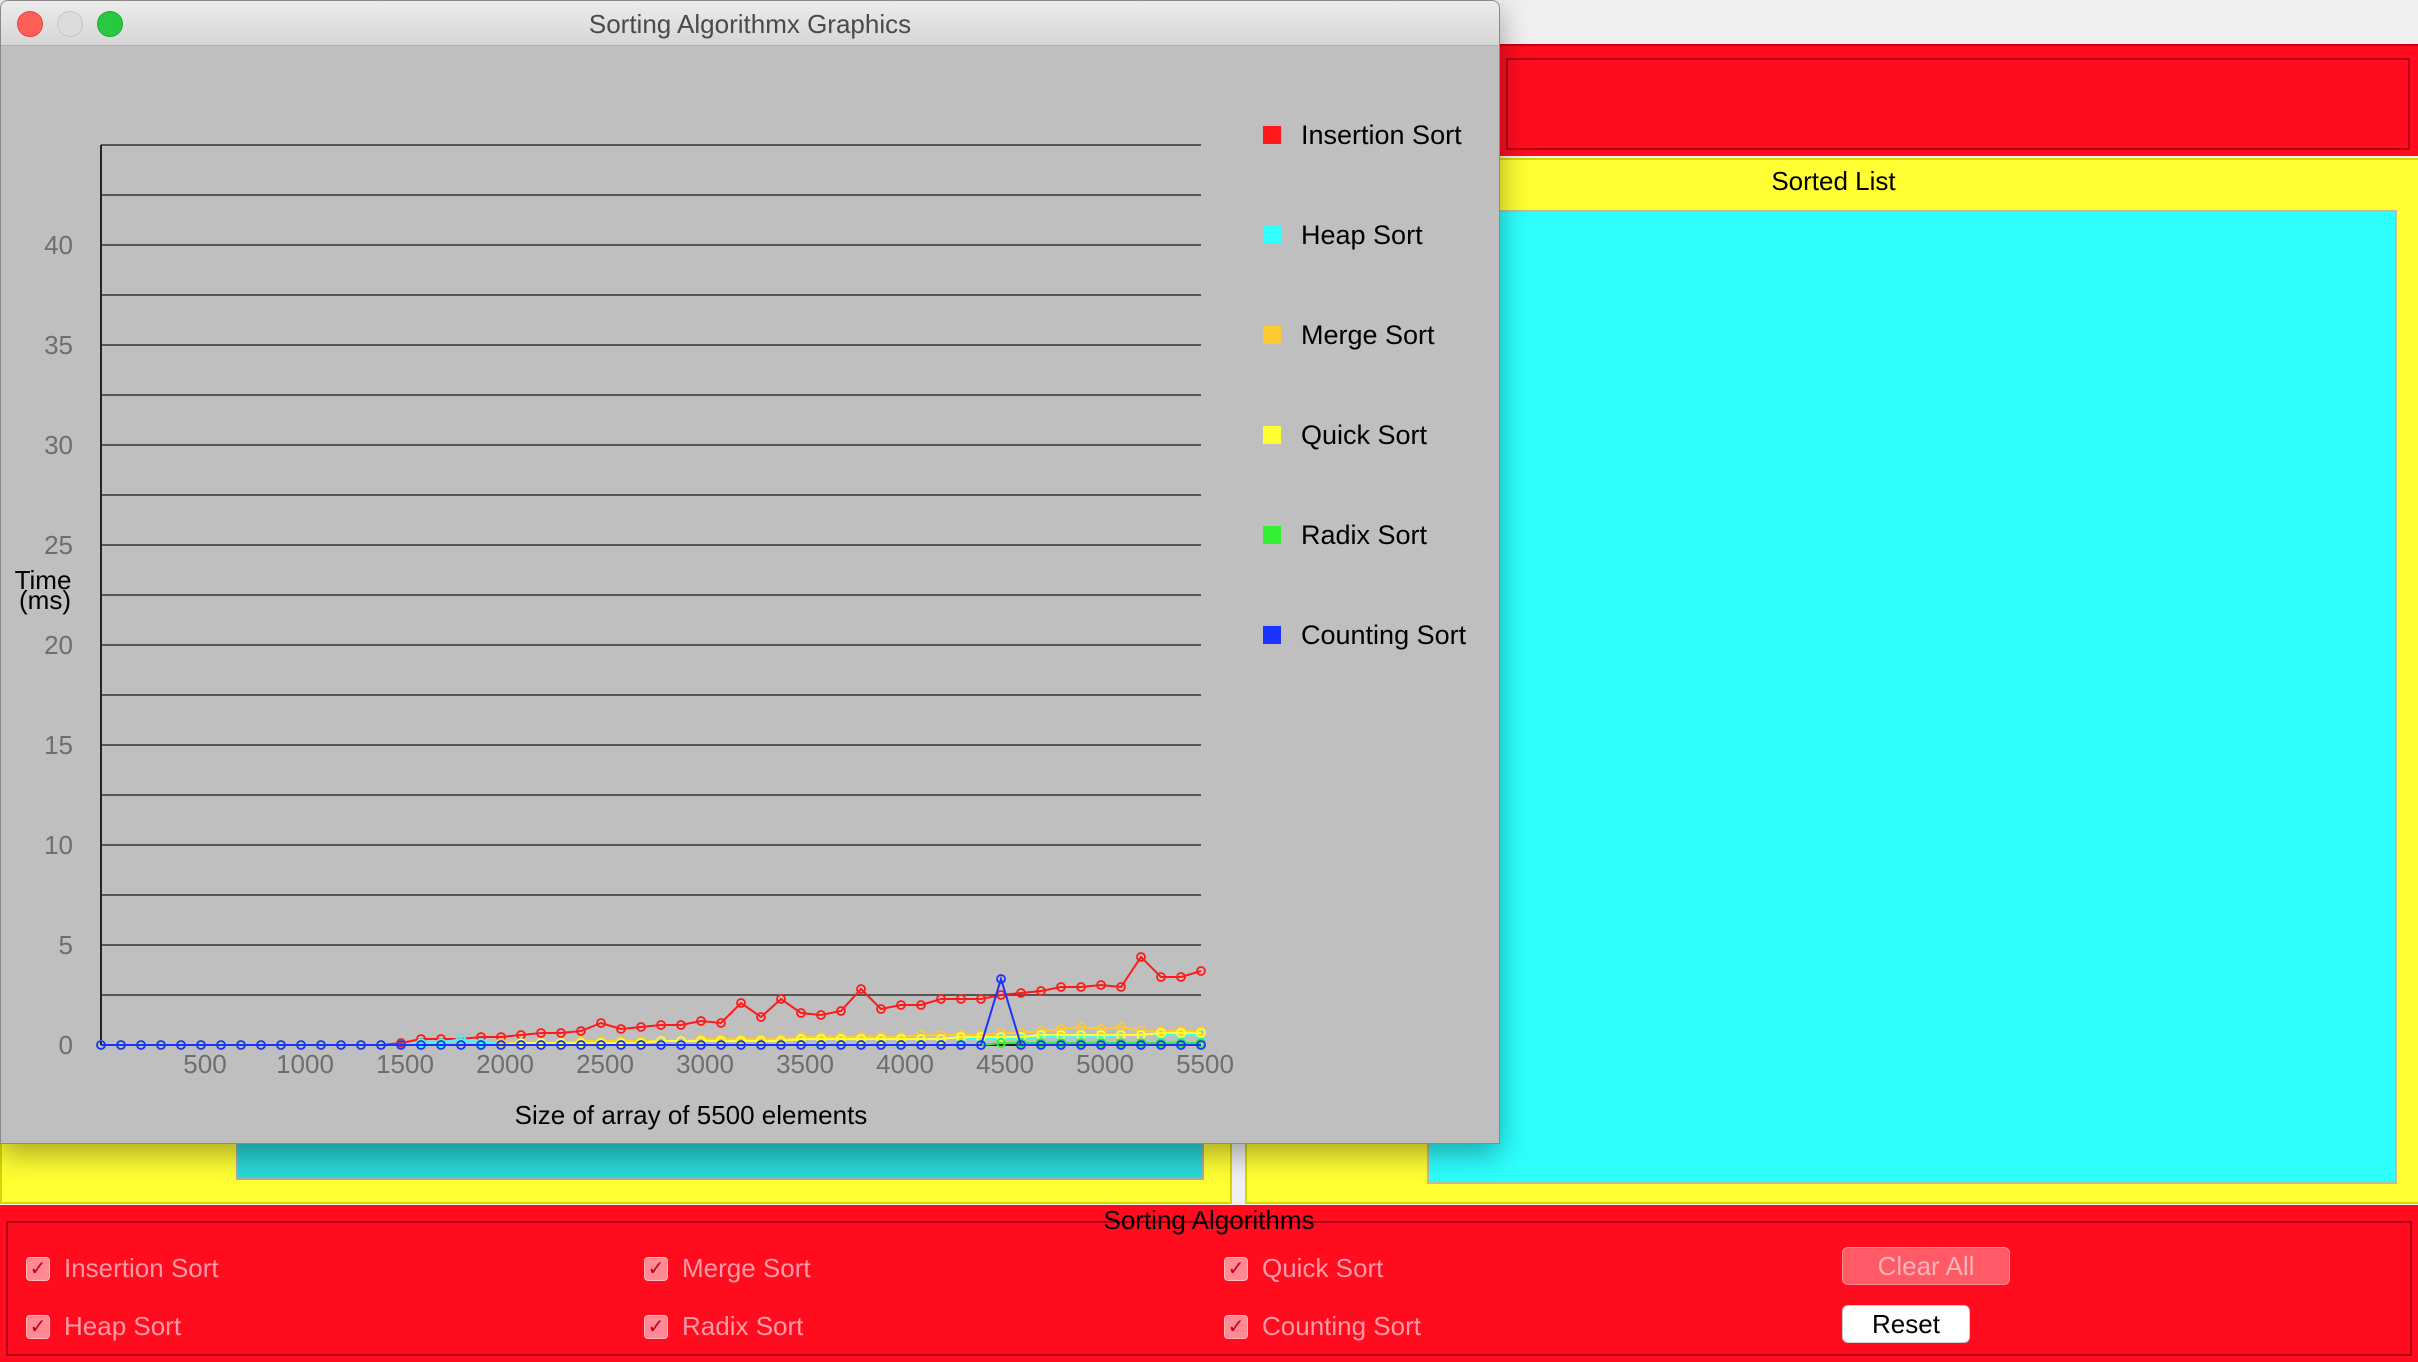  I want to click on minimize-window-button, so click(70, 24).